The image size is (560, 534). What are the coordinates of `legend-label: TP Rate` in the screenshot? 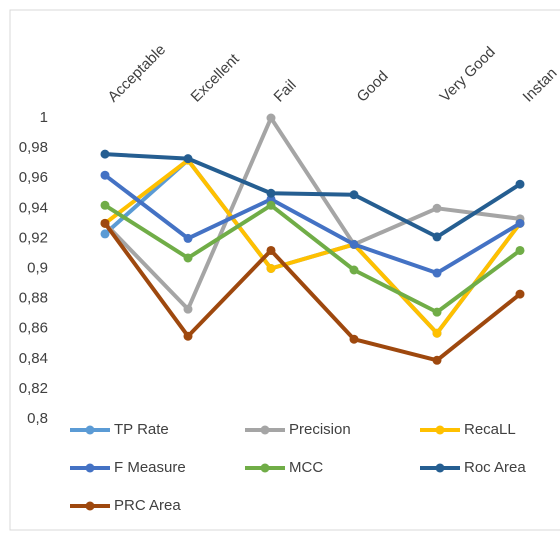 It's located at (141, 429).